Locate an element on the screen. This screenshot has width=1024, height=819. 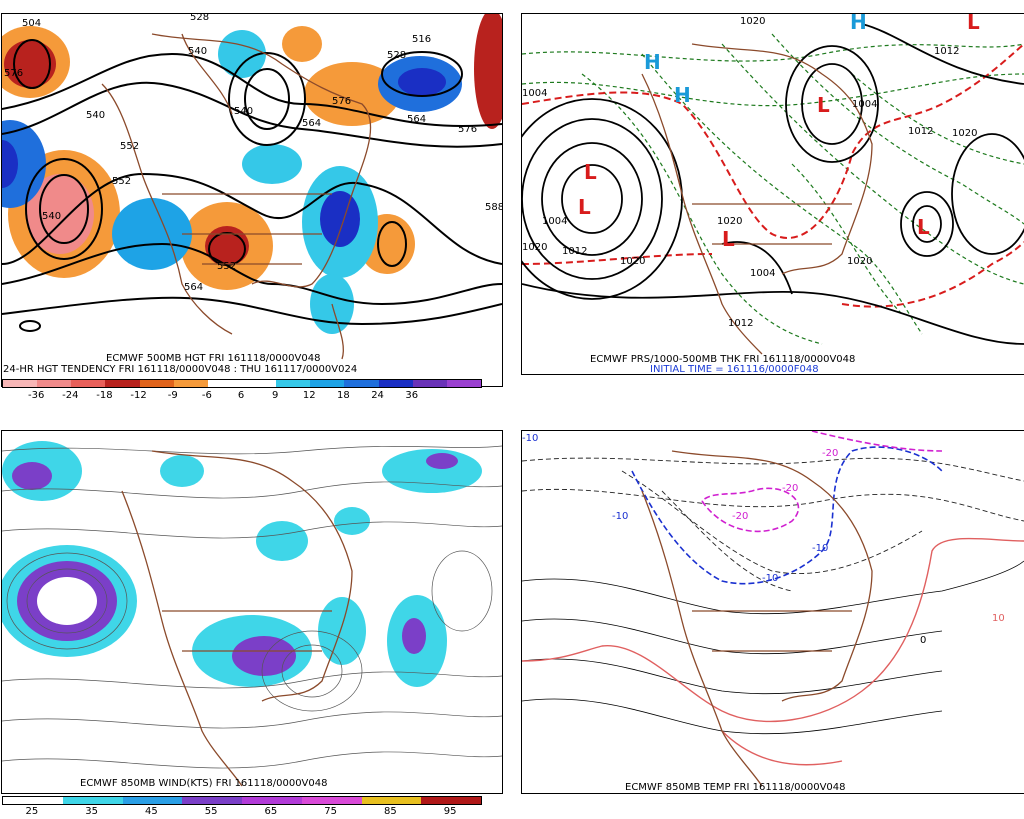
colorbar-ticks-tendency: -36 -24 -18 -12 -9 -6 6 9 12 18 24 36 is located at coordinates (241, 396).